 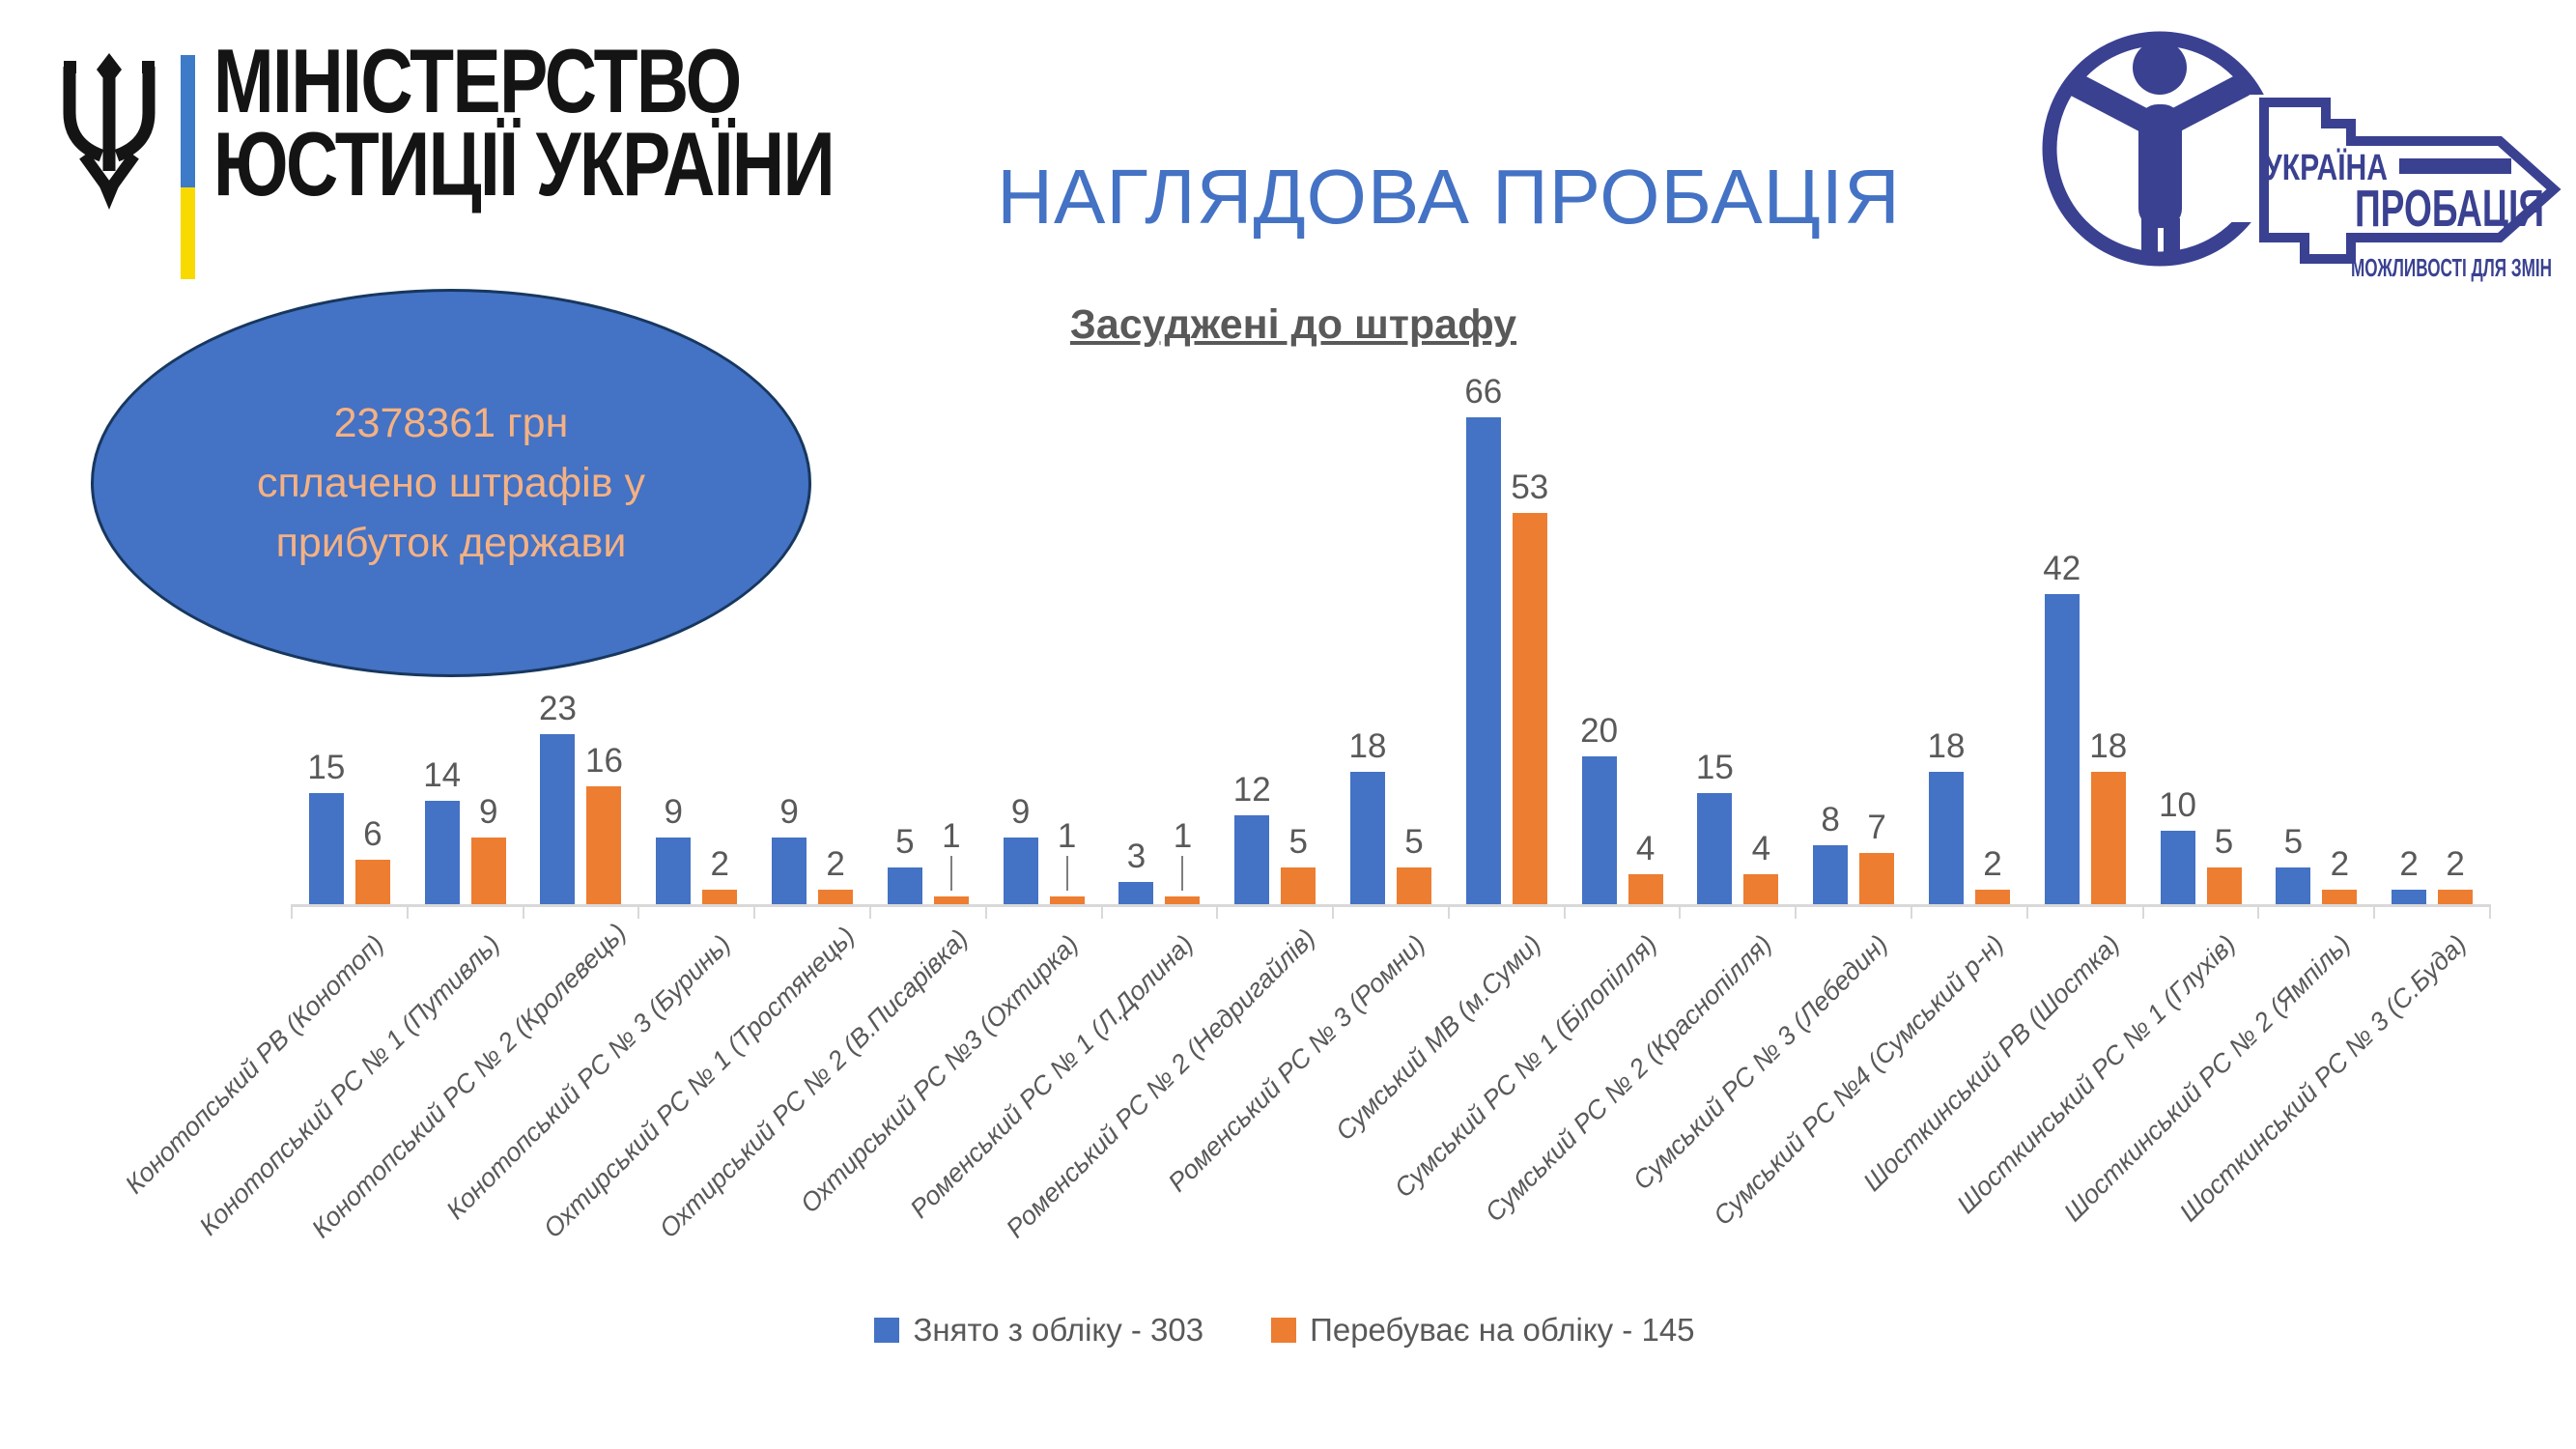 I want to click on bar-value-label: 12, so click(x=1251, y=790).